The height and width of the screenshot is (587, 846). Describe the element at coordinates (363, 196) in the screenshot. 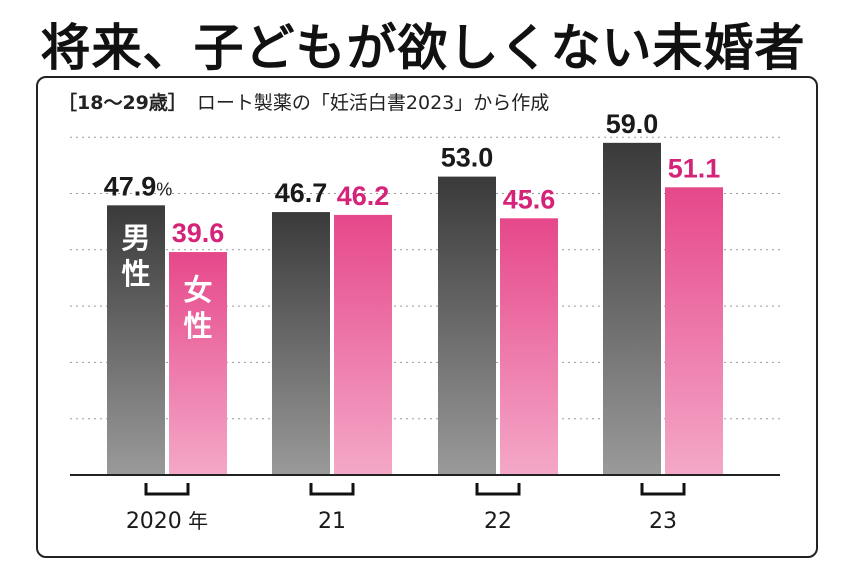

I see `data-label-female: 46.2` at that location.